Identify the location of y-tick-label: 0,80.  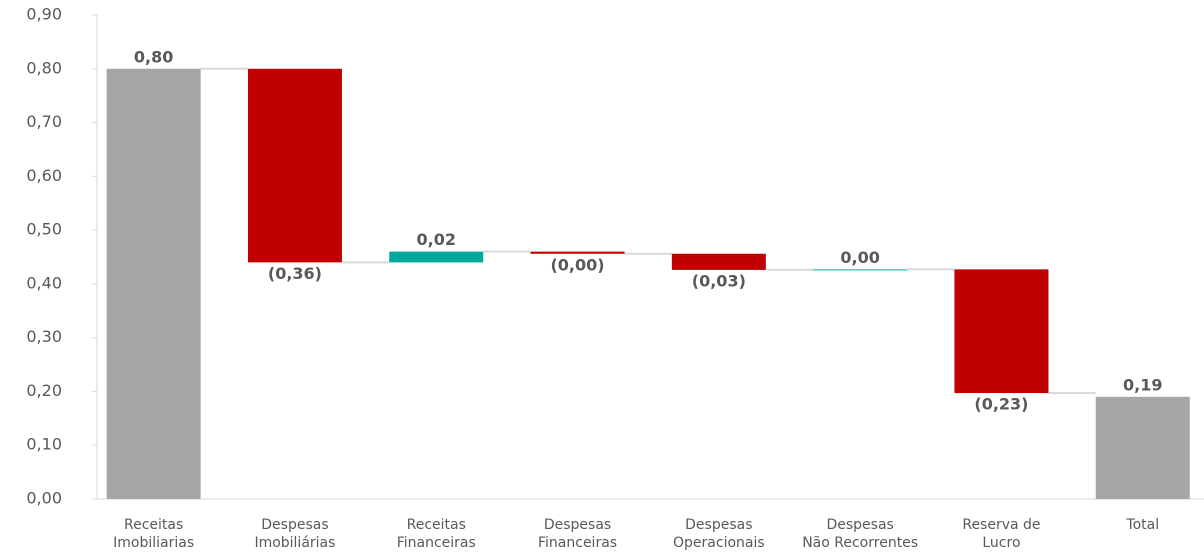
(44, 67).